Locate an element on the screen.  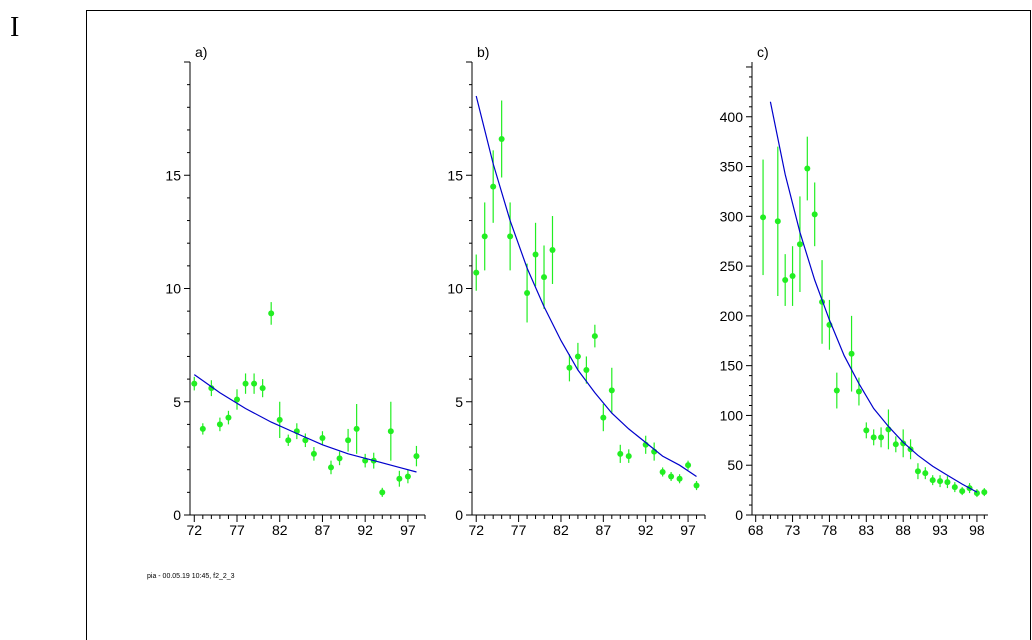
y-tick-label: 400 is located at coordinates (732, 117).